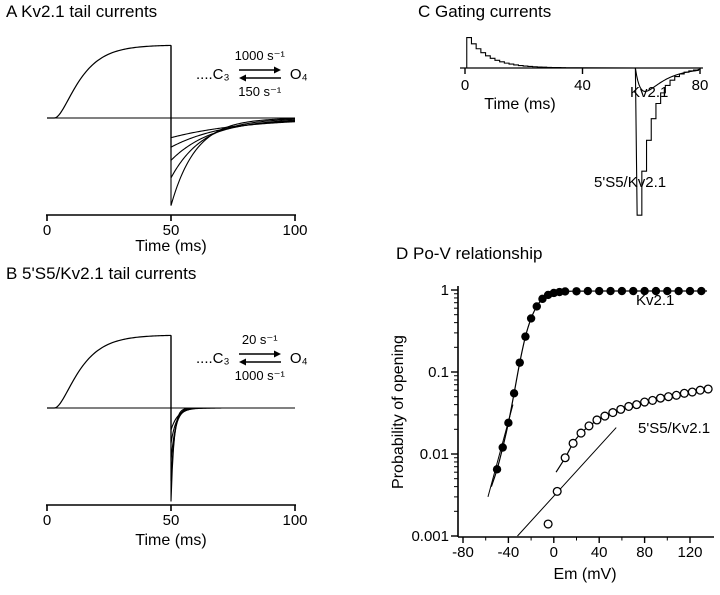 The height and width of the screenshot is (595, 720). Describe the element at coordinates (101, 273) in the screenshot. I see `panel-b-title: B 5'S5/Kv2.1 tail currents` at that location.